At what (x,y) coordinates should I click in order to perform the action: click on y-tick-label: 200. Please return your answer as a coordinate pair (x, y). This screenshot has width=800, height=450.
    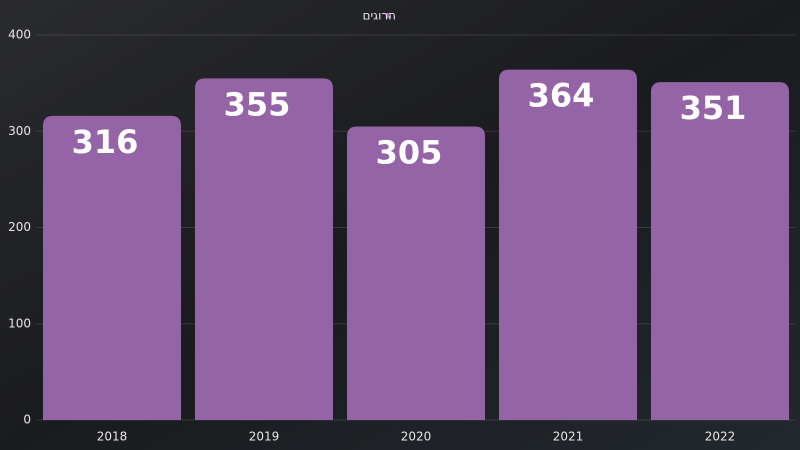
    Looking at the image, I should click on (19, 227).